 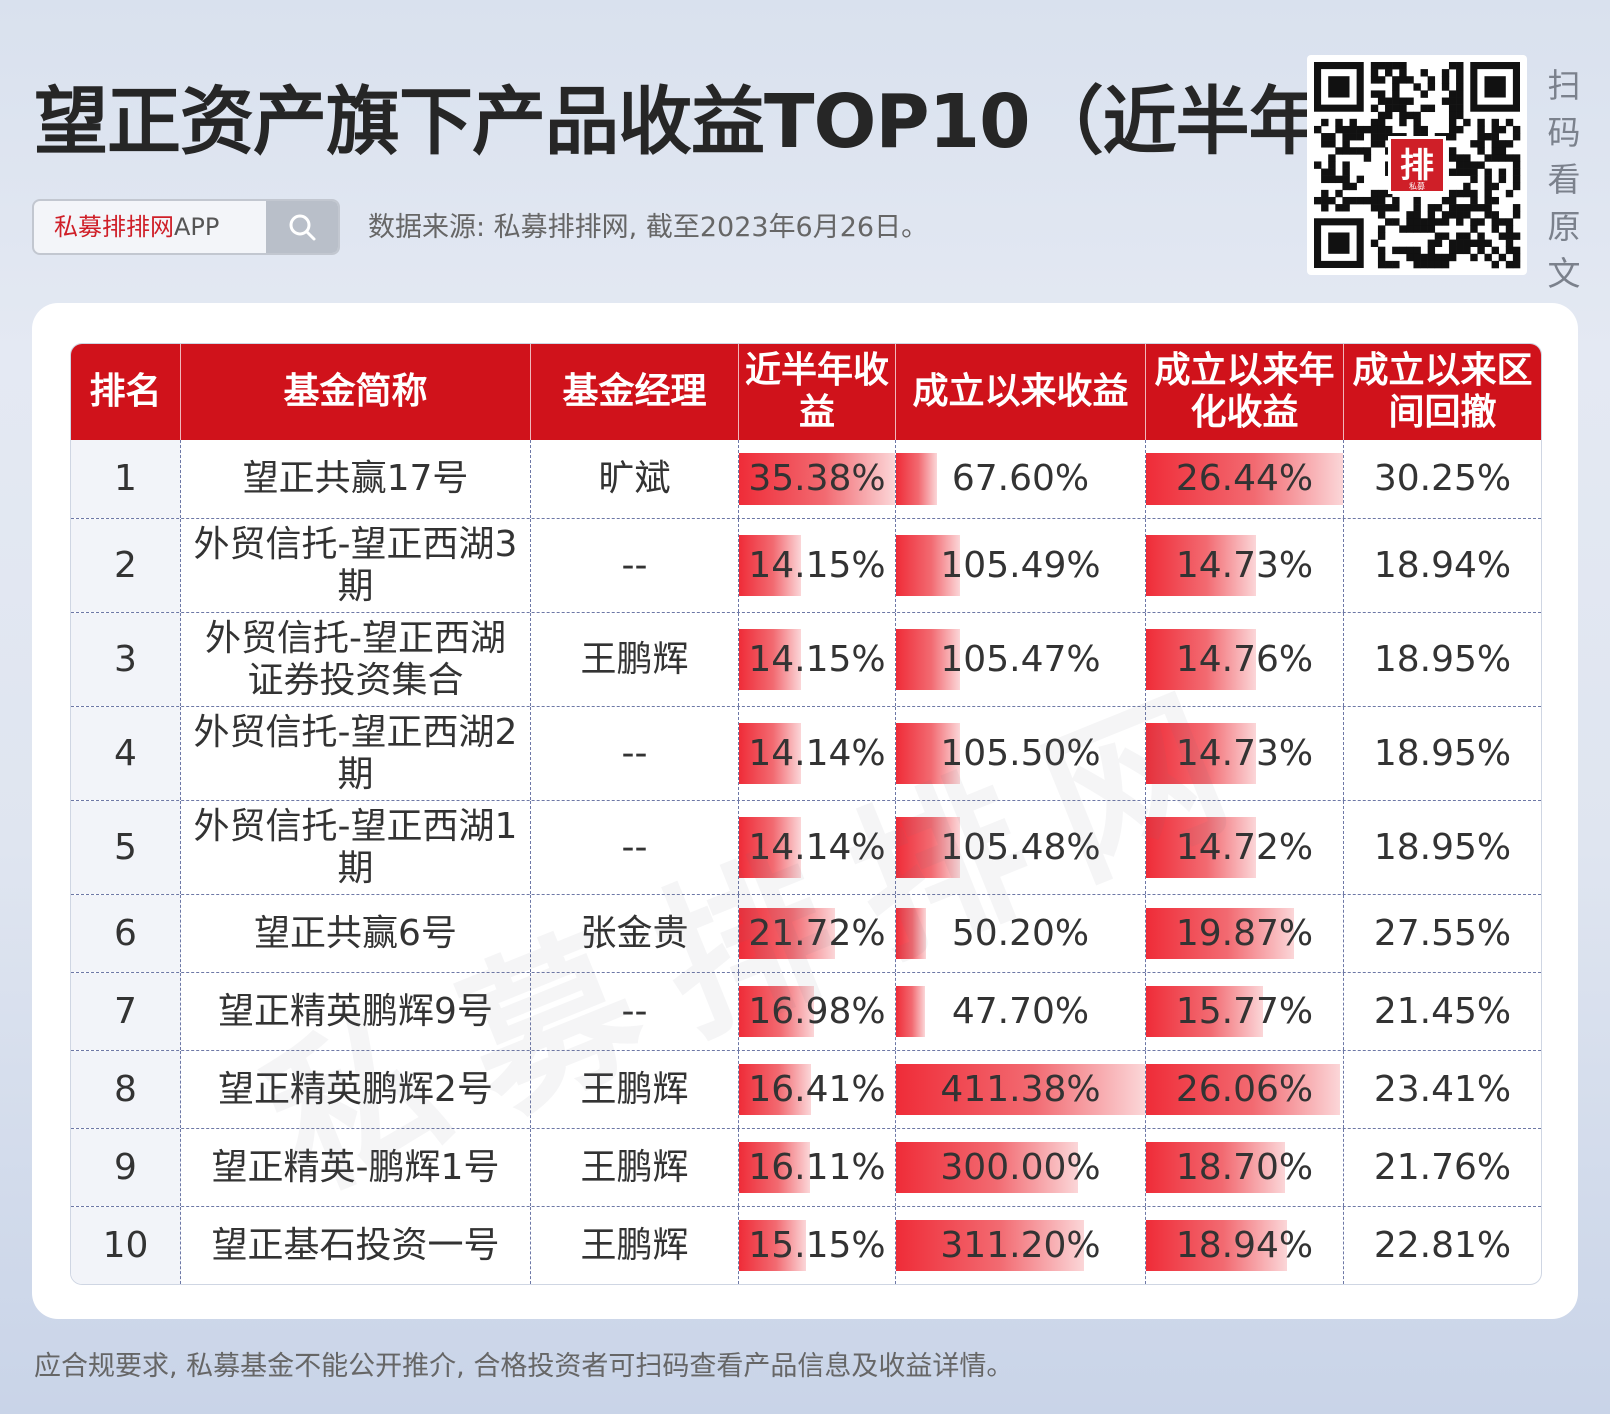 I want to click on rank-cell-text: 5, so click(x=125, y=847).